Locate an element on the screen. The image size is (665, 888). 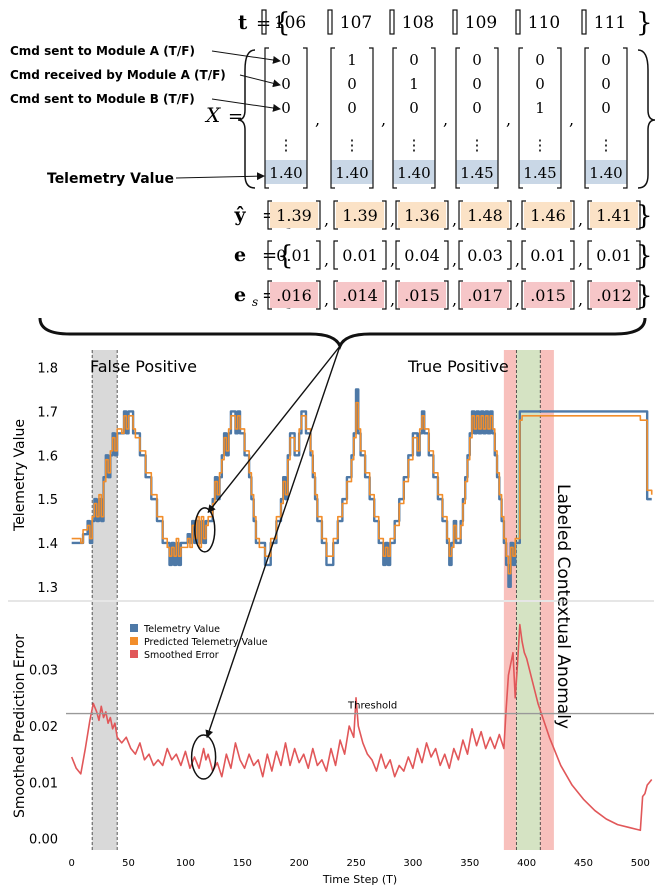
row-symbol: ŷ is located at coordinates (239, 215).